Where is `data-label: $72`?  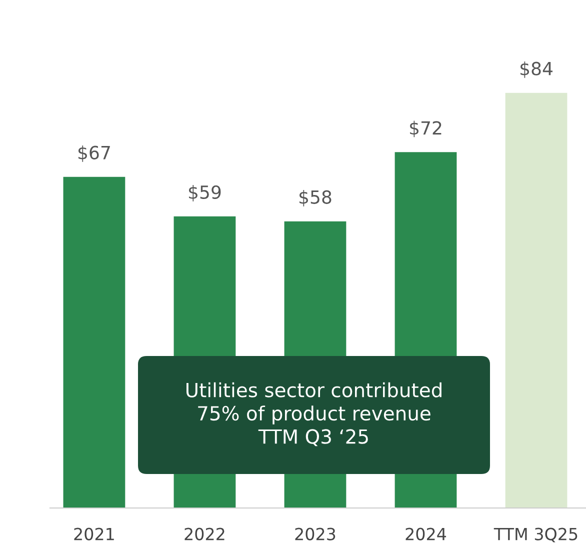 data-label: $72 is located at coordinates (426, 129).